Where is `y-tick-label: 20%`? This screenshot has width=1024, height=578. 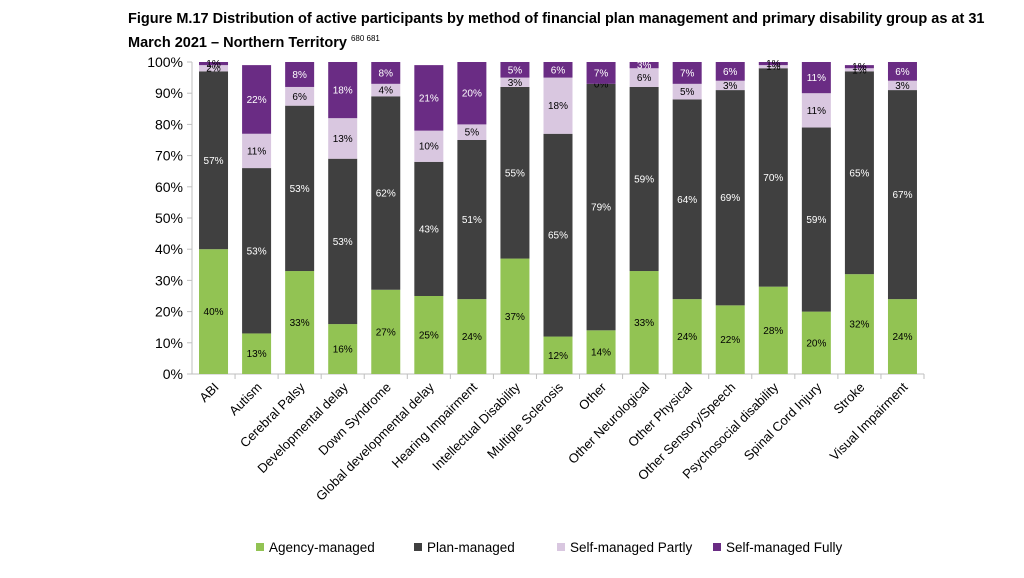 y-tick-label: 20% is located at coordinates (169, 312).